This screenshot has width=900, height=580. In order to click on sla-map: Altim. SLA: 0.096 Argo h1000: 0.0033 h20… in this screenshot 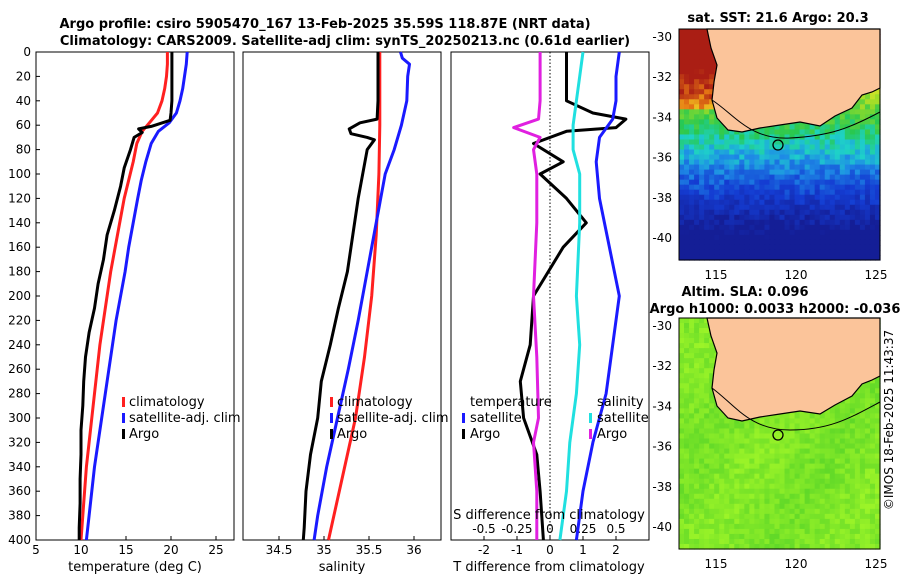, I will do `click(775, 428)`.